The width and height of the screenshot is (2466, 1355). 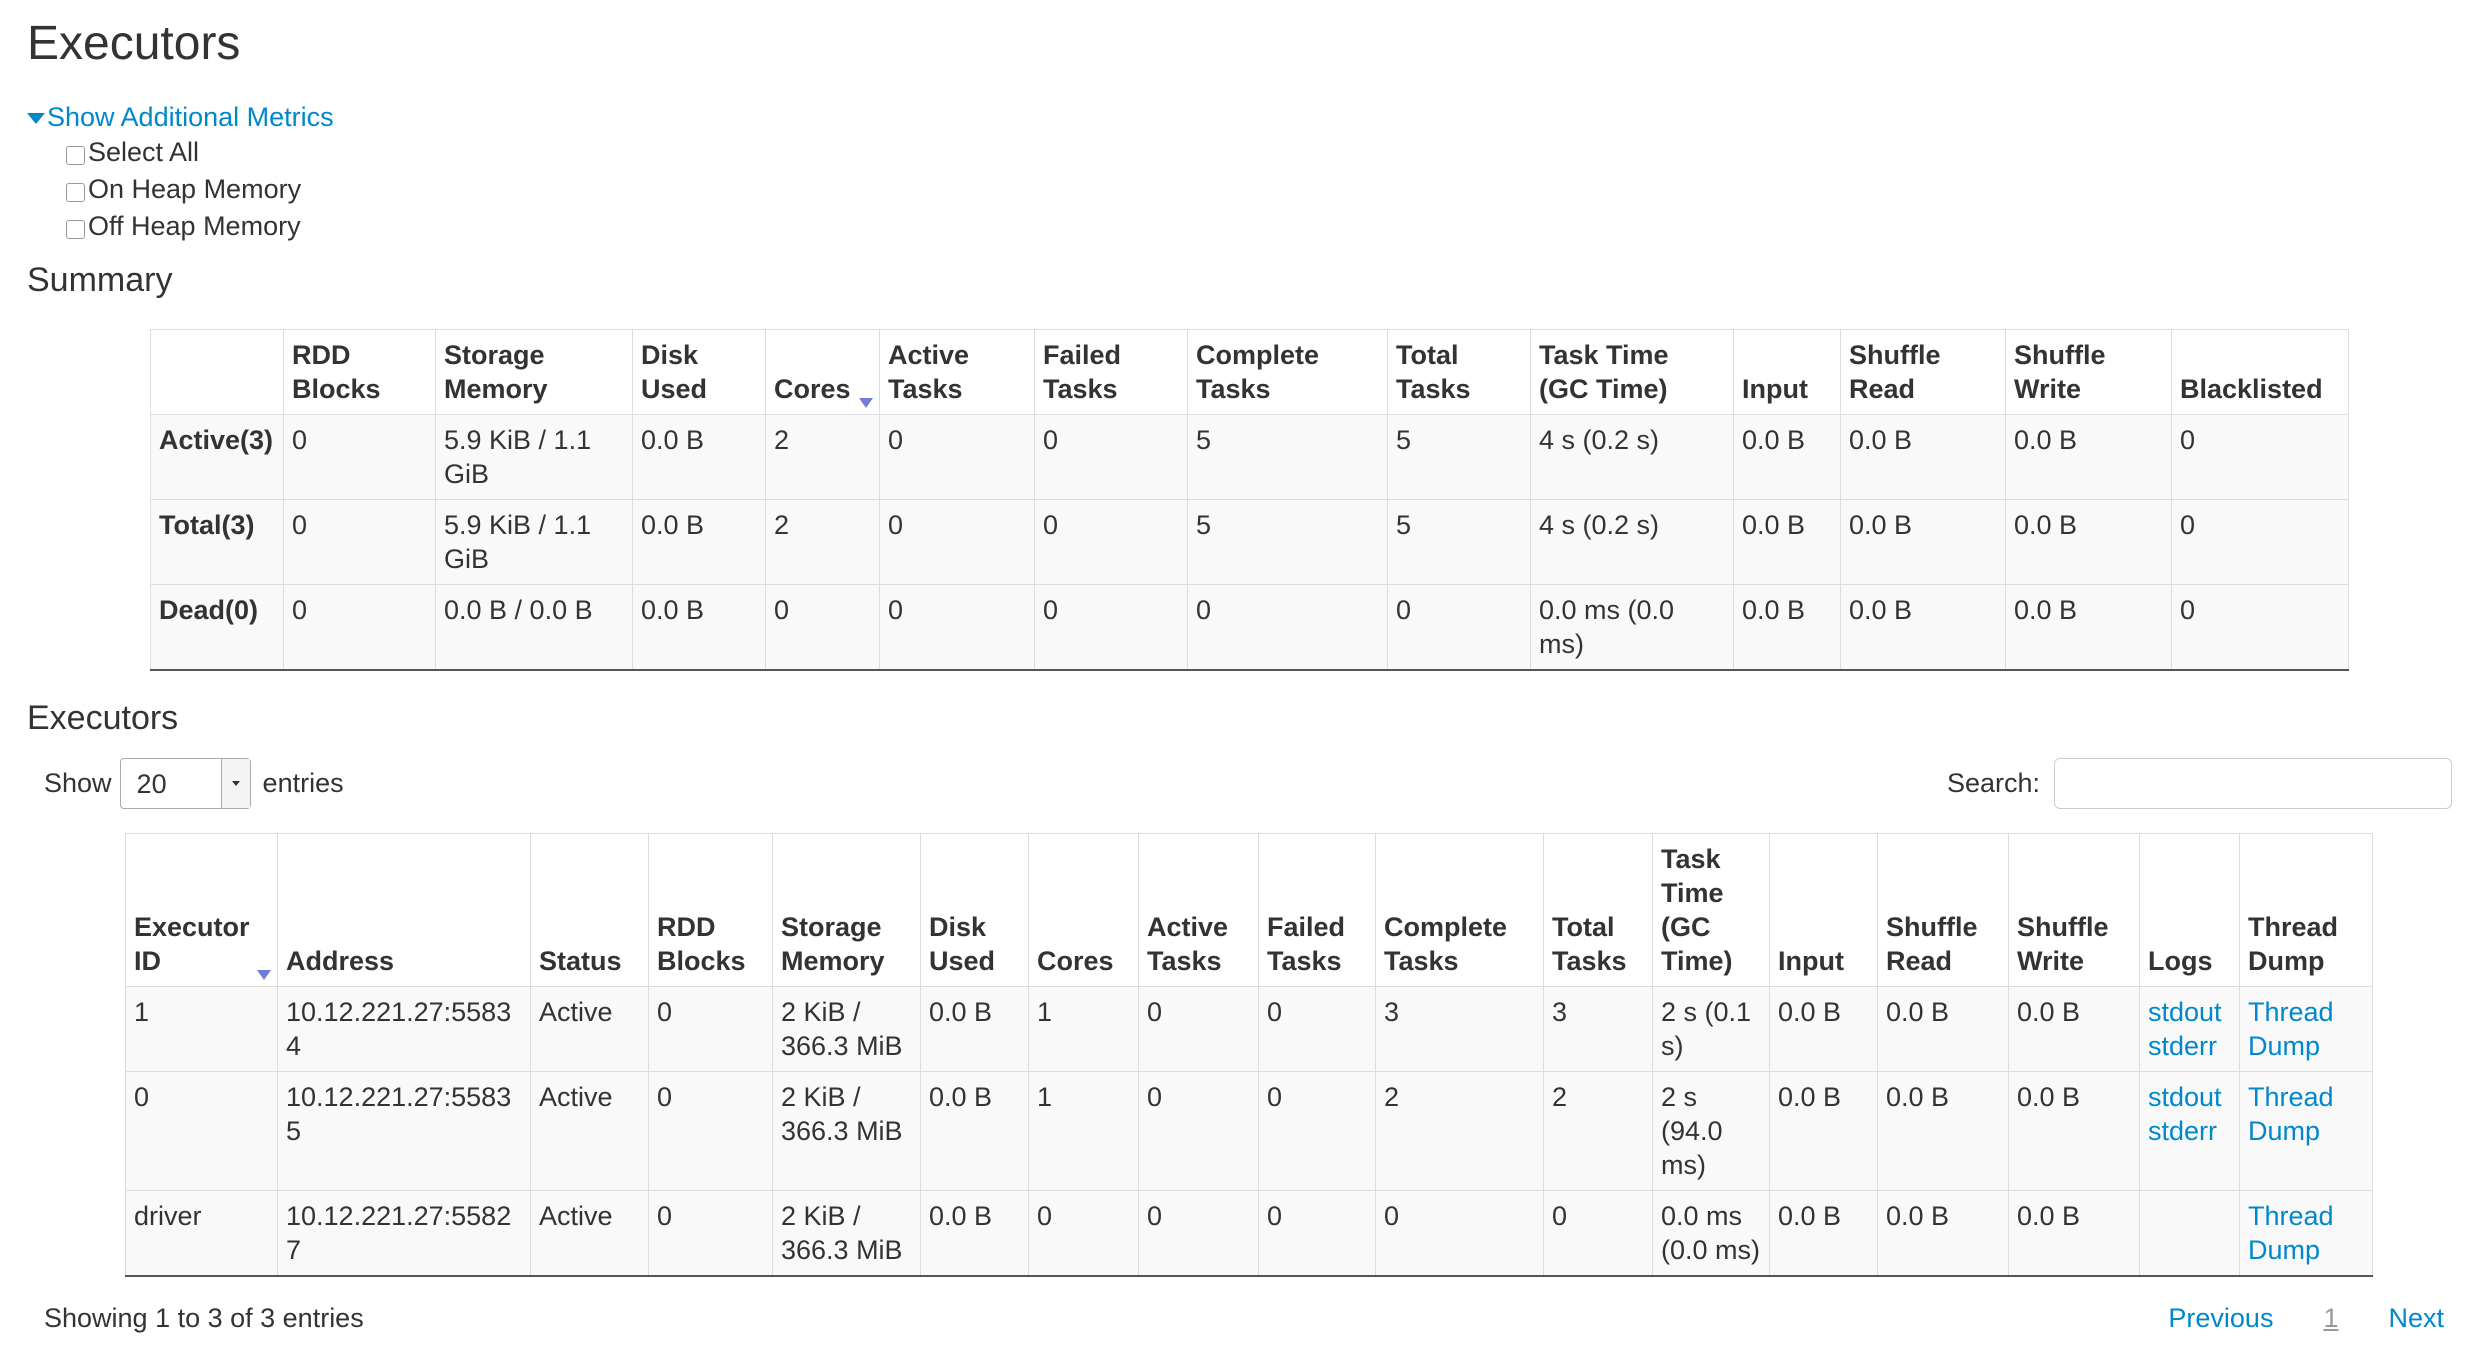 What do you see at coordinates (2331, 1318) in the screenshot?
I see `page-1-button: 1` at bounding box center [2331, 1318].